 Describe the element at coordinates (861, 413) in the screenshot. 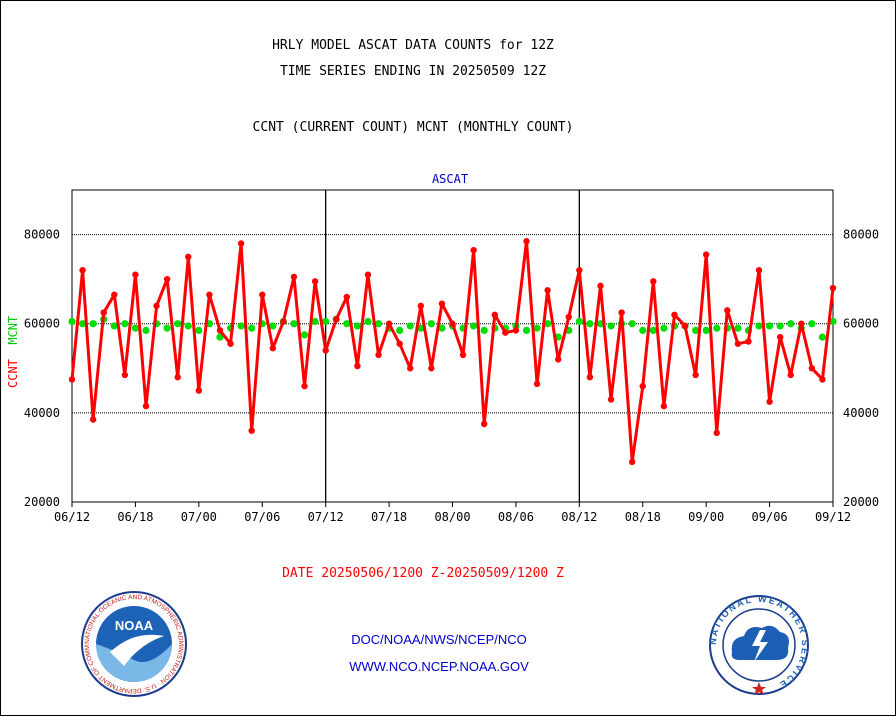

I see `y-tick-label-right: 40000` at that location.